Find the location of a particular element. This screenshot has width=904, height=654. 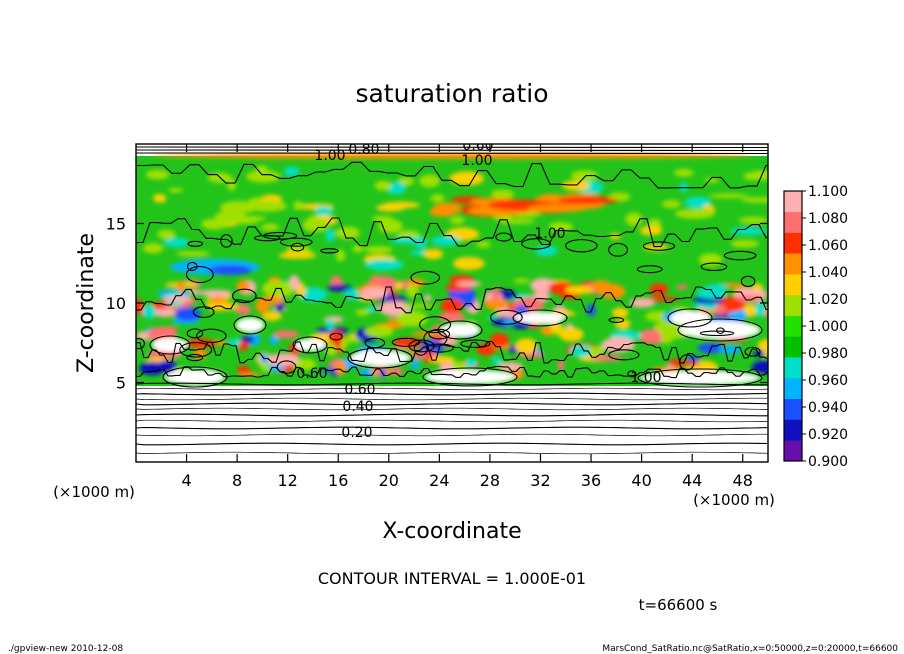

x-tick-label: 8 is located at coordinates (237, 480).